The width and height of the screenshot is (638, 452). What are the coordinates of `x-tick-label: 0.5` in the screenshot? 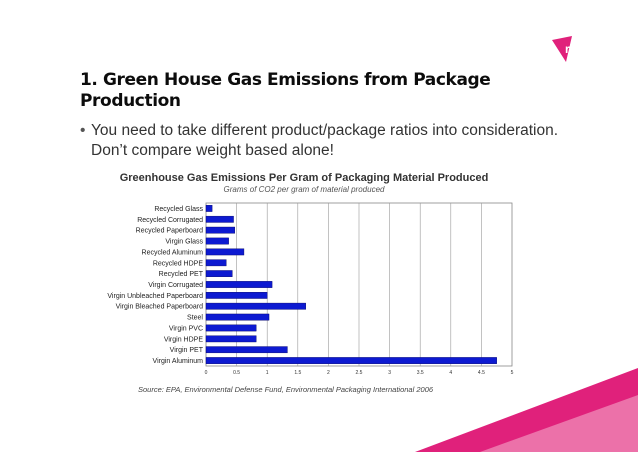 It's located at (236, 373).